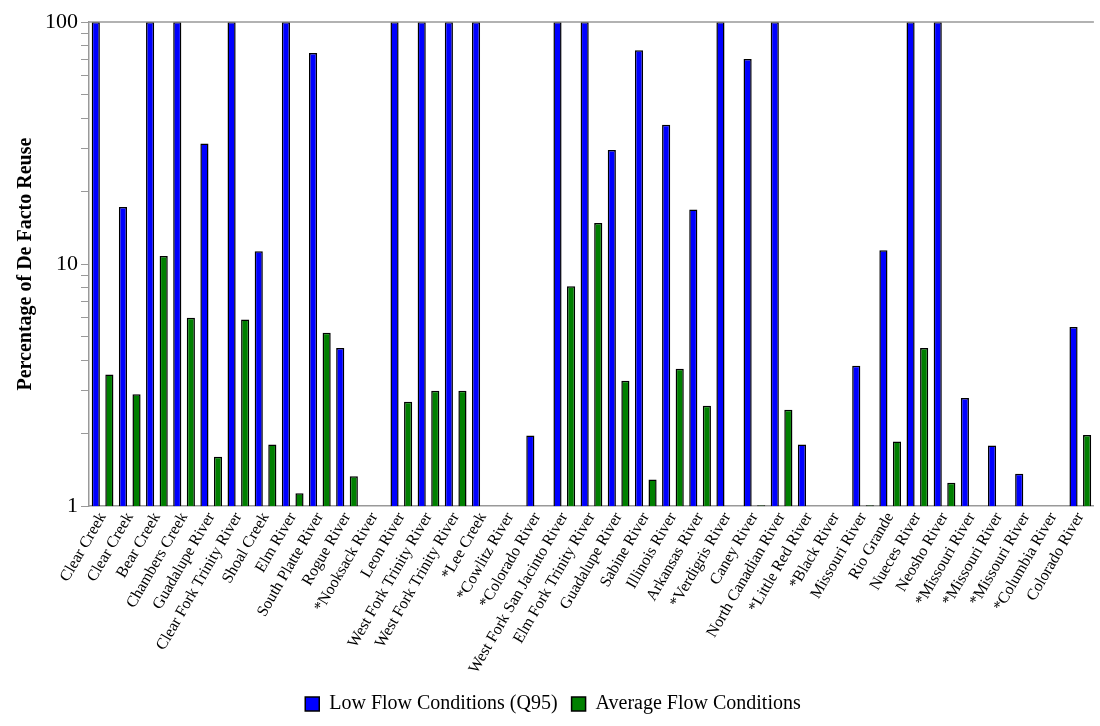  Describe the element at coordinates (72, 504) in the screenshot. I see `y-tick-label: 1` at that location.